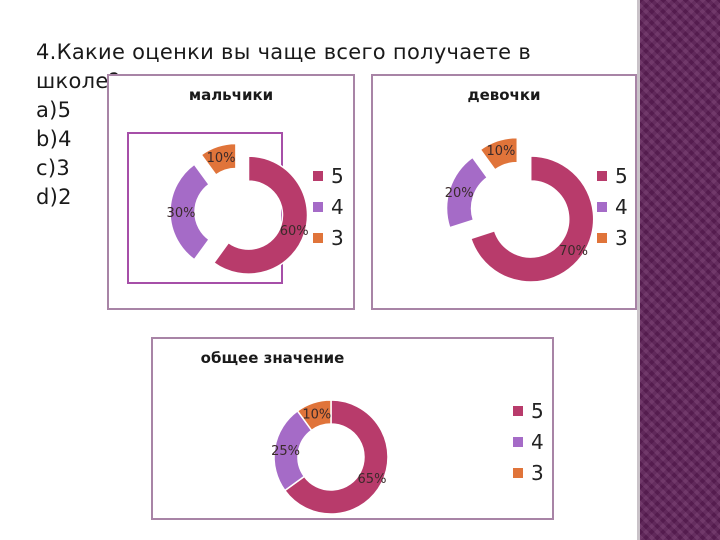 The width and height of the screenshot is (720, 540). What do you see at coordinates (54, 197) in the screenshot?
I see `answer-option-d: d)2` at bounding box center [54, 197].